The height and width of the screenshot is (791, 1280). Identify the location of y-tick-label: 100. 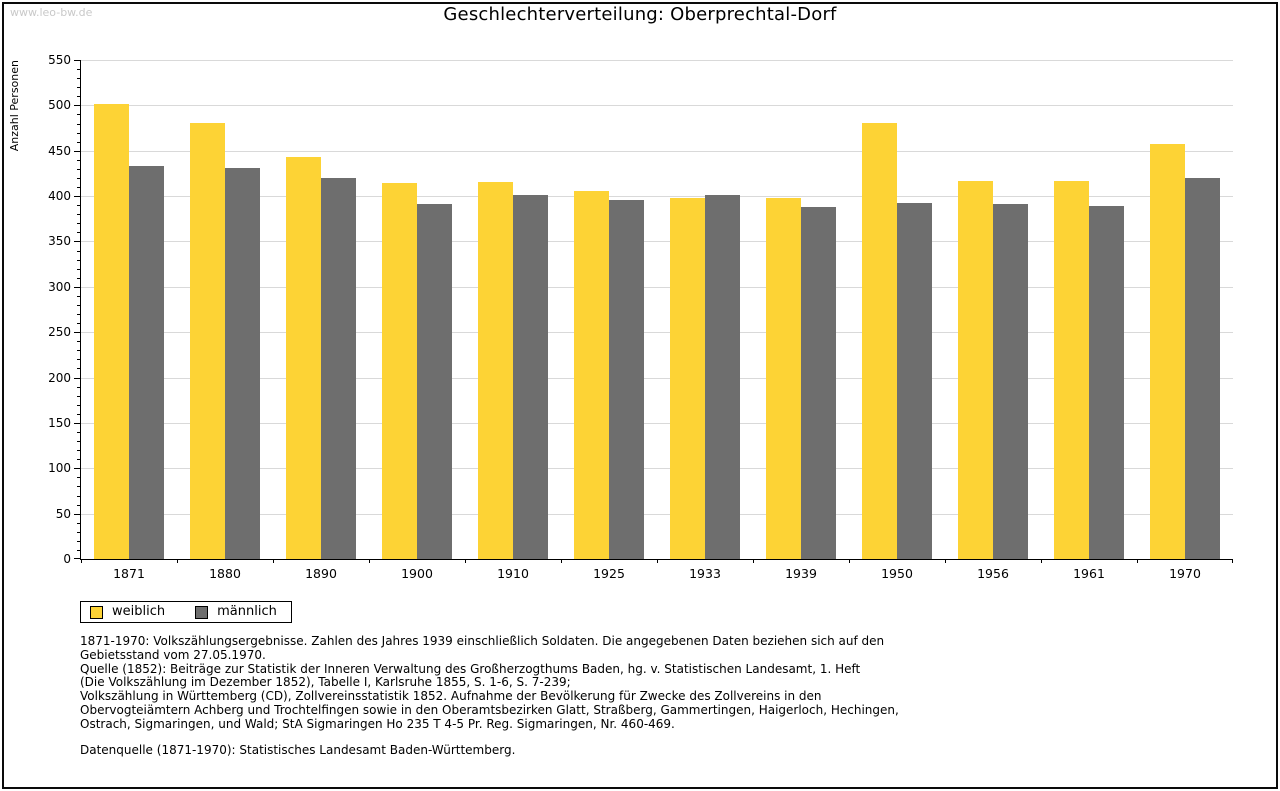
(59, 468).